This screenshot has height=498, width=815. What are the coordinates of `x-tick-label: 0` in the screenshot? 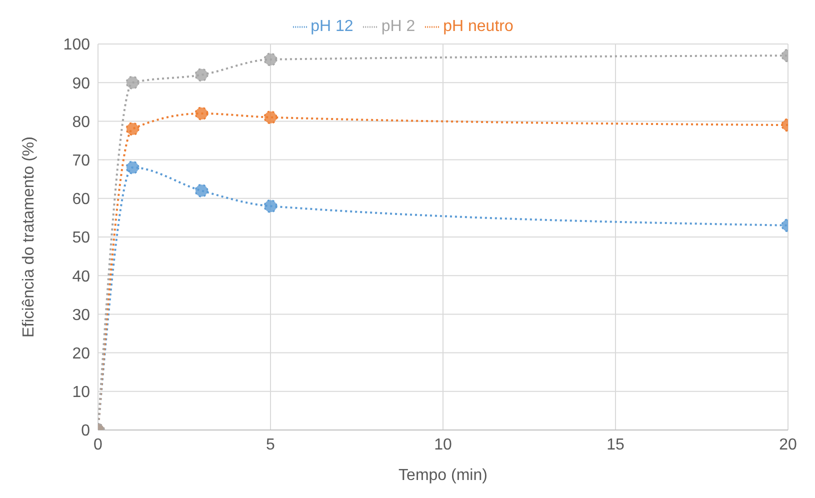 It's located at (98, 445).